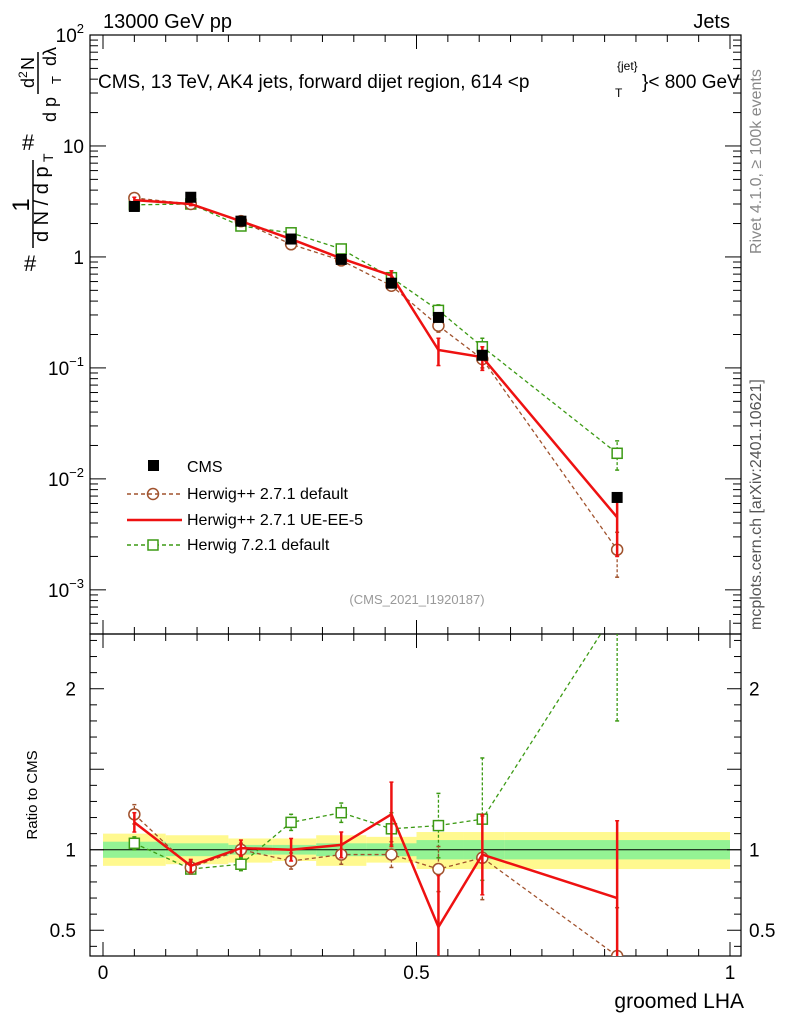  What do you see at coordinates (368, 752) in the screenshot?
I see `ratio-herwig-7-2-1-default-line` at bounding box center [368, 752].